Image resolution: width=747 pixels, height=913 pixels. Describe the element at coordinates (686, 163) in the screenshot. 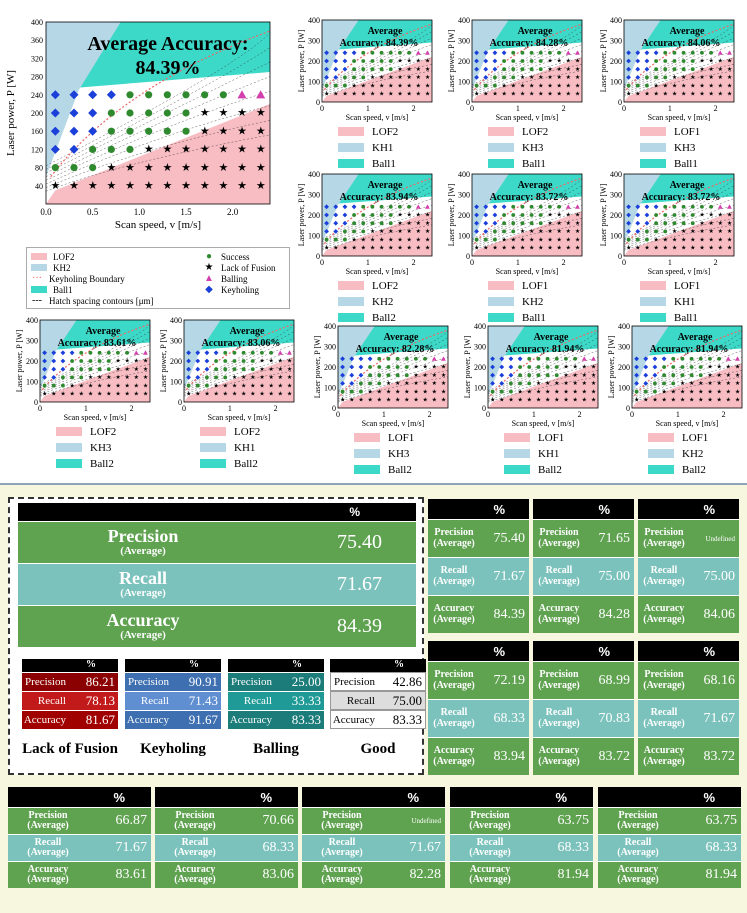

I see `legend-label: Ball1` at that location.